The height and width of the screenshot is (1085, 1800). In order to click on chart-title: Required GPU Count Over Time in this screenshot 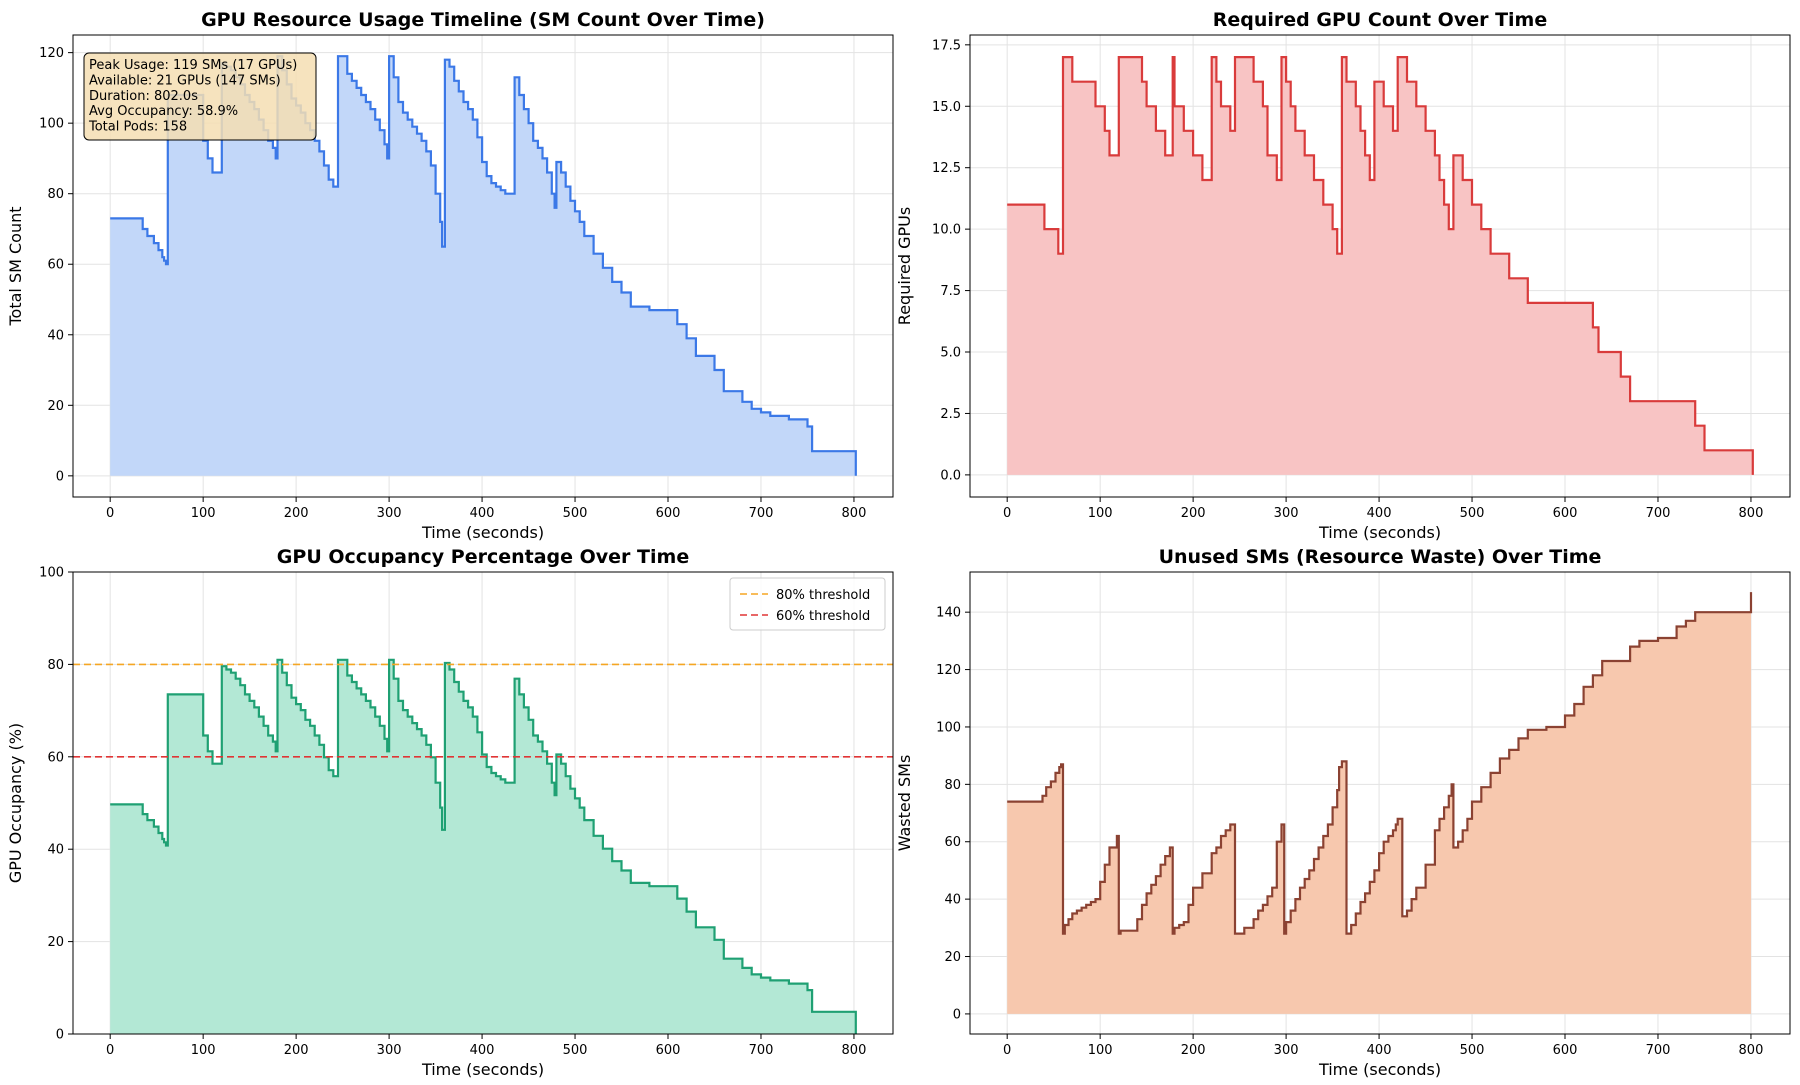, I will do `click(1380, 20)`.